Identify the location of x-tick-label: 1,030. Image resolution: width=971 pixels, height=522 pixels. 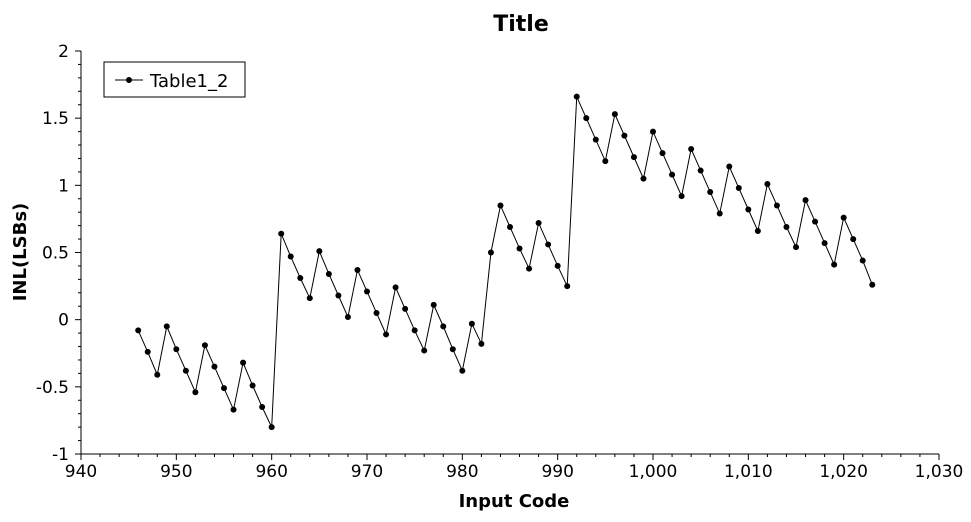
(939, 472).